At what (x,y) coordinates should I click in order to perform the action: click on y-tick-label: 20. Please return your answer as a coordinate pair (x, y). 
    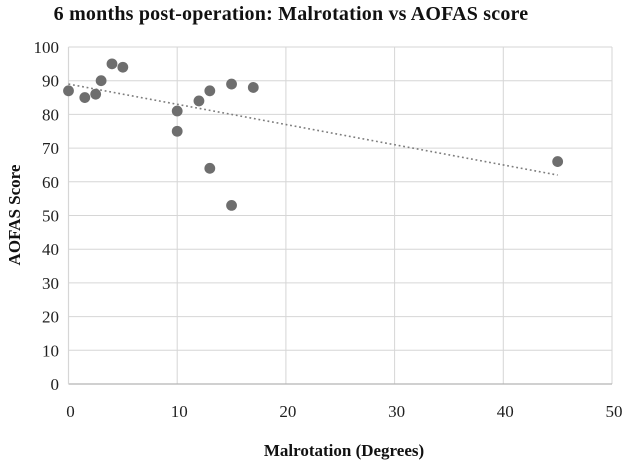
    Looking at the image, I should click on (50, 317).